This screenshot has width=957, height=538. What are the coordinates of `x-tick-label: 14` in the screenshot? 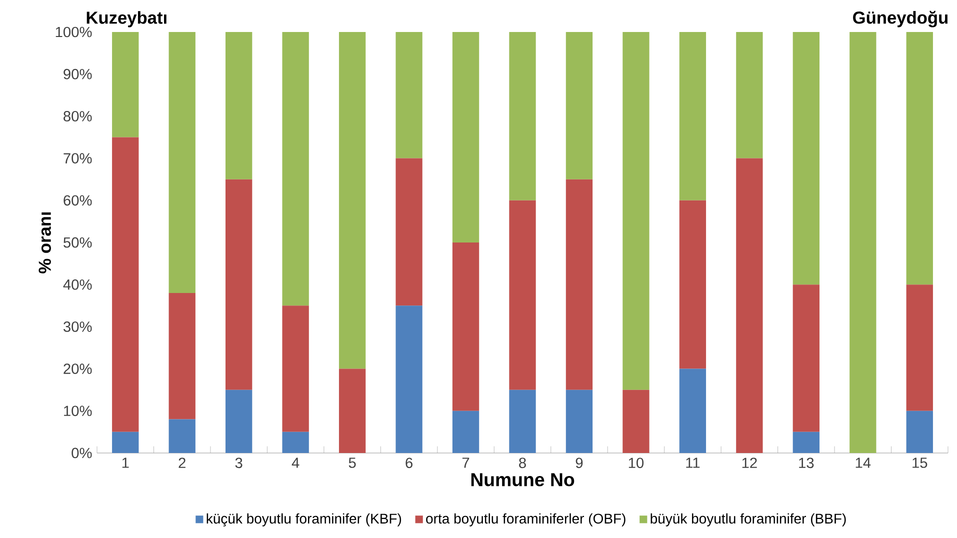 It's located at (863, 463).